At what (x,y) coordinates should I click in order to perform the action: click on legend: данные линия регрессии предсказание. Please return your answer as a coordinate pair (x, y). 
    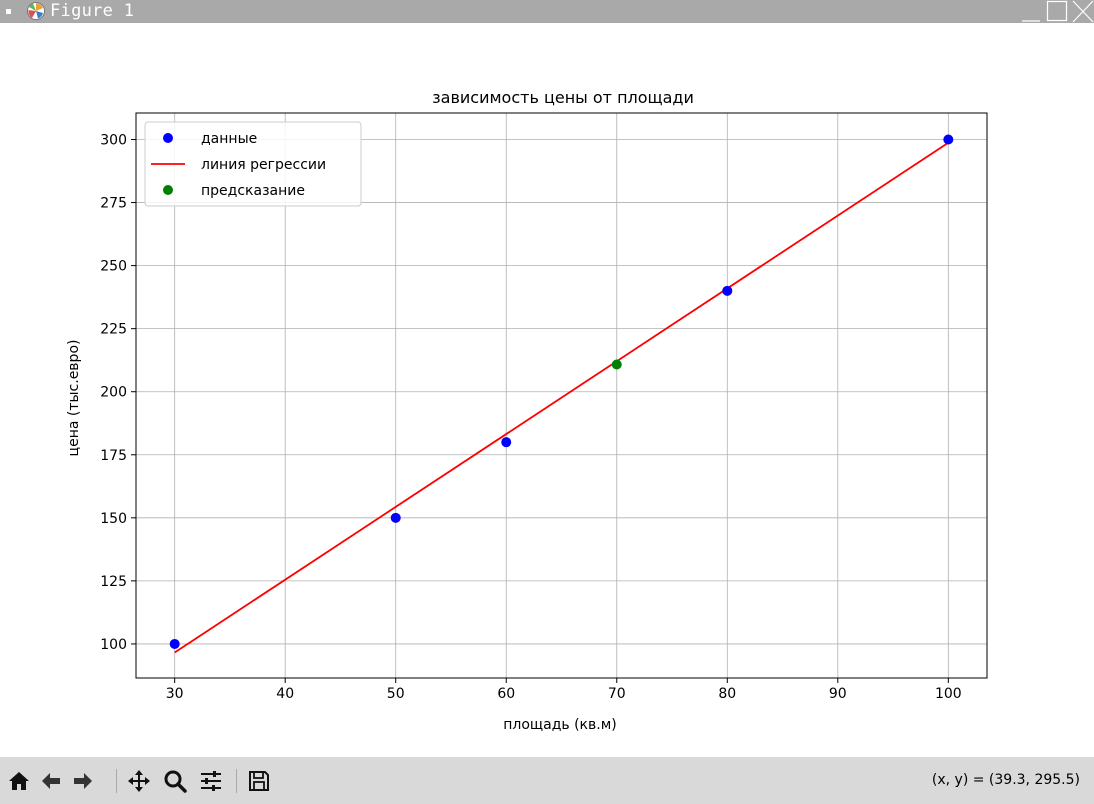
    Looking at the image, I should click on (253, 164).